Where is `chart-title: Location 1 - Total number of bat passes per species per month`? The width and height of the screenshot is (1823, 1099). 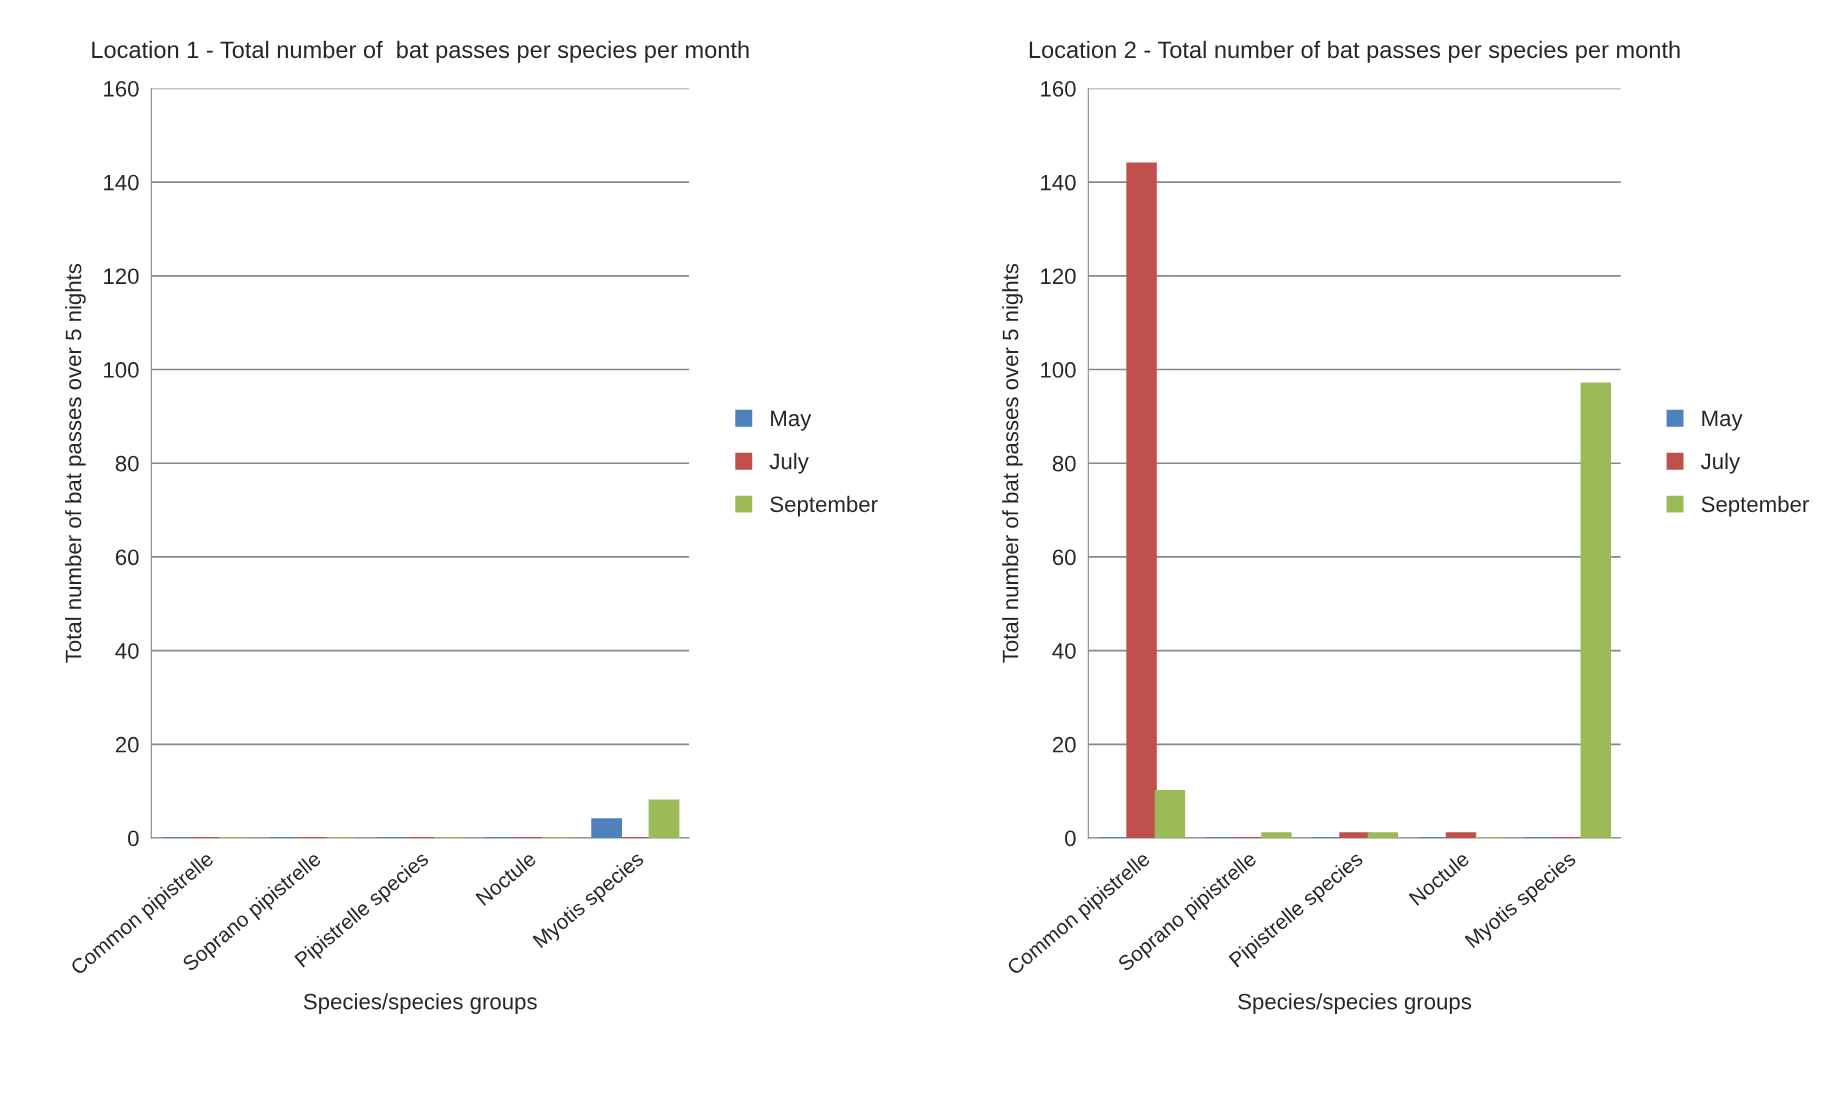
chart-title: Location 1 - Total number of bat passes per species per month is located at coordinates (420, 51).